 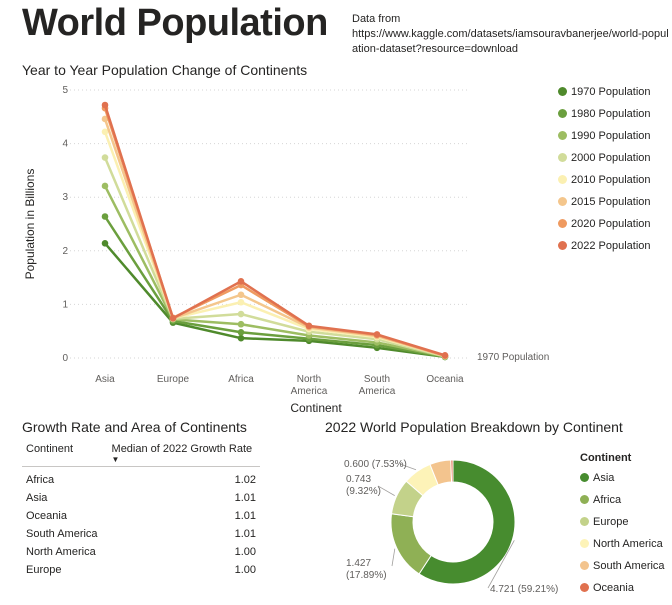 What do you see at coordinates (621, 544) in the screenshot?
I see `donut-legend-item: North America` at bounding box center [621, 544].